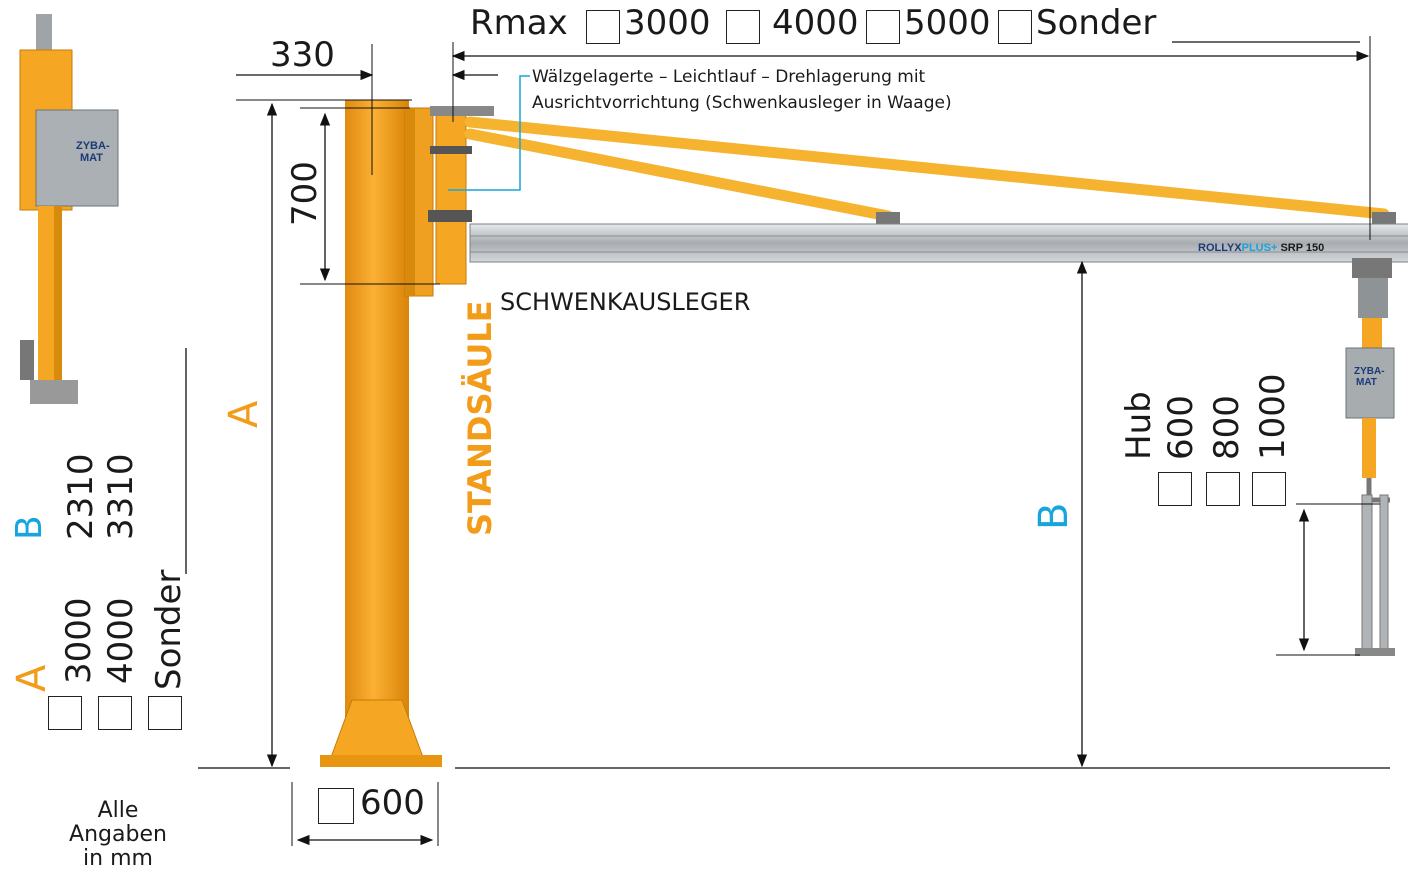 The image size is (1408, 876). Describe the element at coordinates (305, 193) in the screenshot. I see `height-700-label: 700` at that location.